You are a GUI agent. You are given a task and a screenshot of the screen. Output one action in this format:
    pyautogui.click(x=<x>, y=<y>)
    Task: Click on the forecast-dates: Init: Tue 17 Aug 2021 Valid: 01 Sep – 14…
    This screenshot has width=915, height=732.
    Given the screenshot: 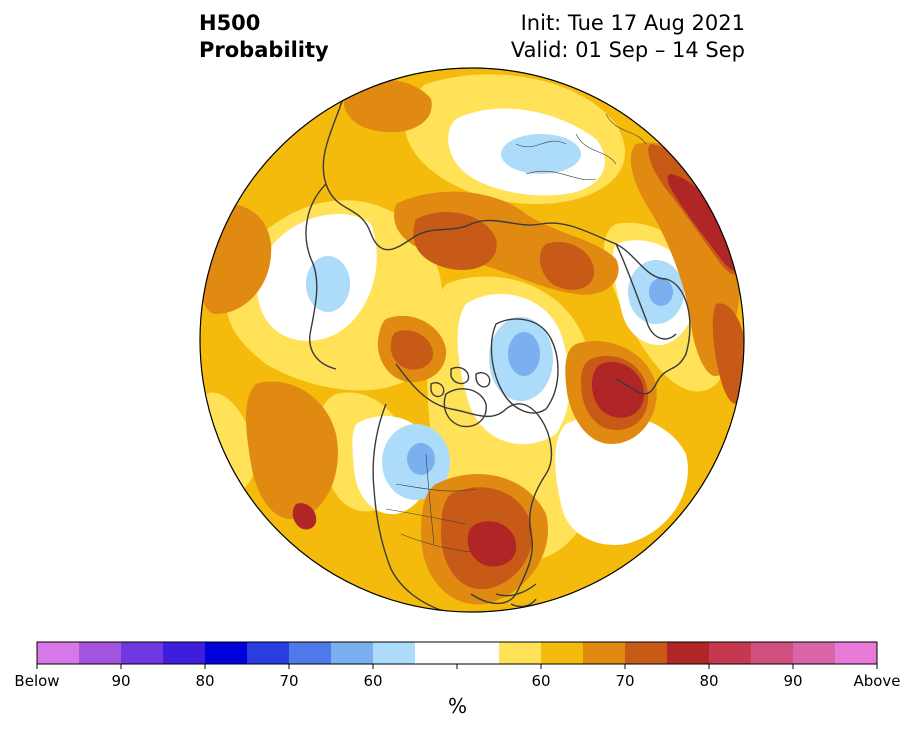 What is the action you would take?
    pyautogui.click(x=628, y=37)
    